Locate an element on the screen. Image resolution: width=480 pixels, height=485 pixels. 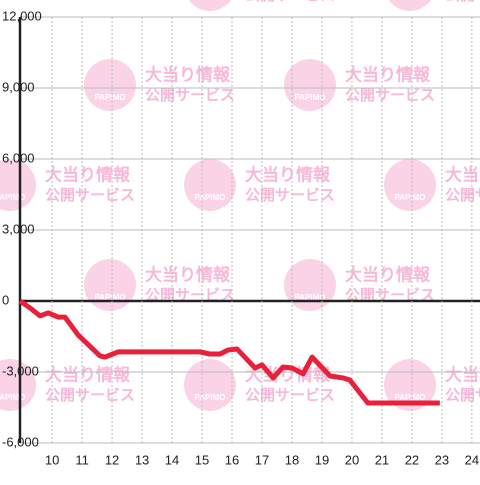
x-tick-label: 21 is located at coordinates (382, 459).